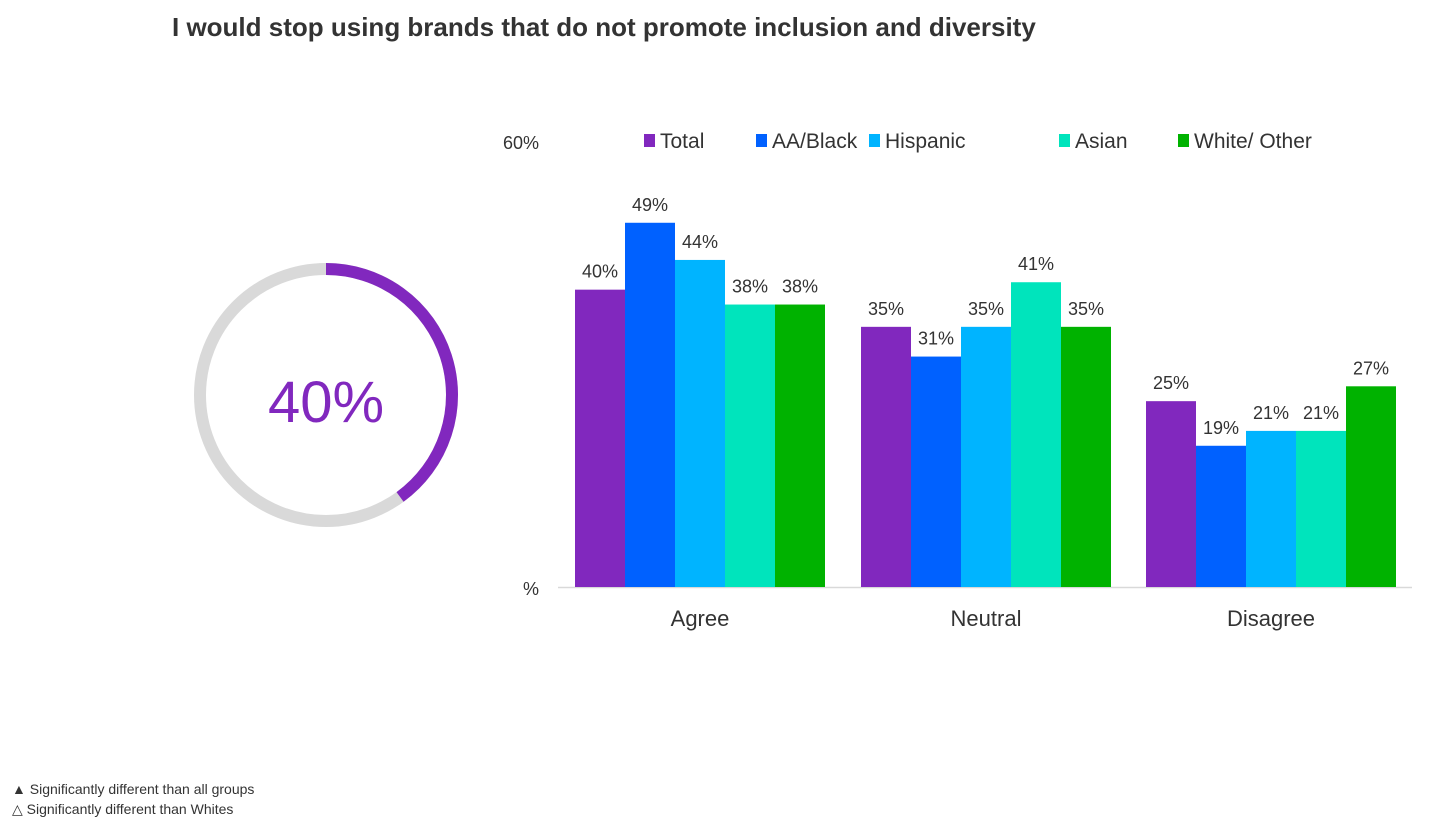  I want to click on y-tick-label: %, so click(531, 589).